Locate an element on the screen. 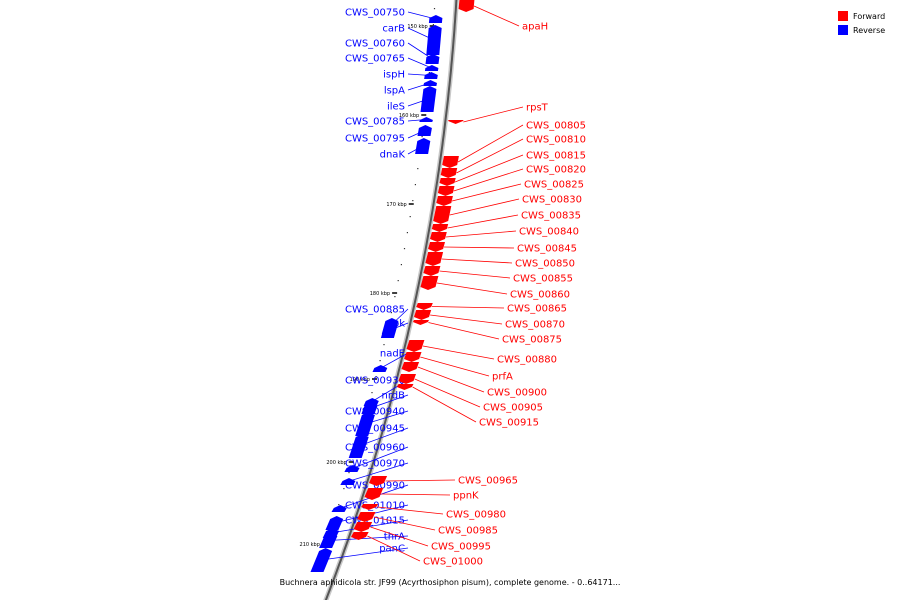 This screenshot has height=600, width=900. forward-gene-label: CWS_00805 is located at coordinates (556, 126).